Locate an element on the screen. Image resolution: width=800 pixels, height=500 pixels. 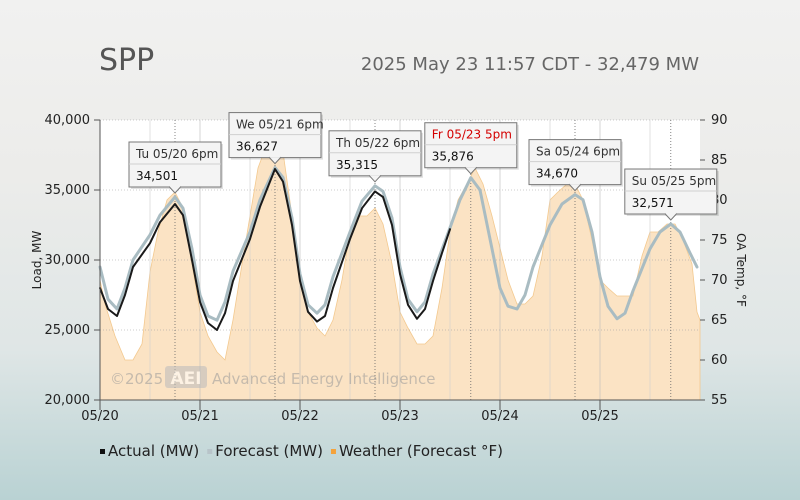
legend-item-actual: Actual (MW) is located at coordinates (149, 451).